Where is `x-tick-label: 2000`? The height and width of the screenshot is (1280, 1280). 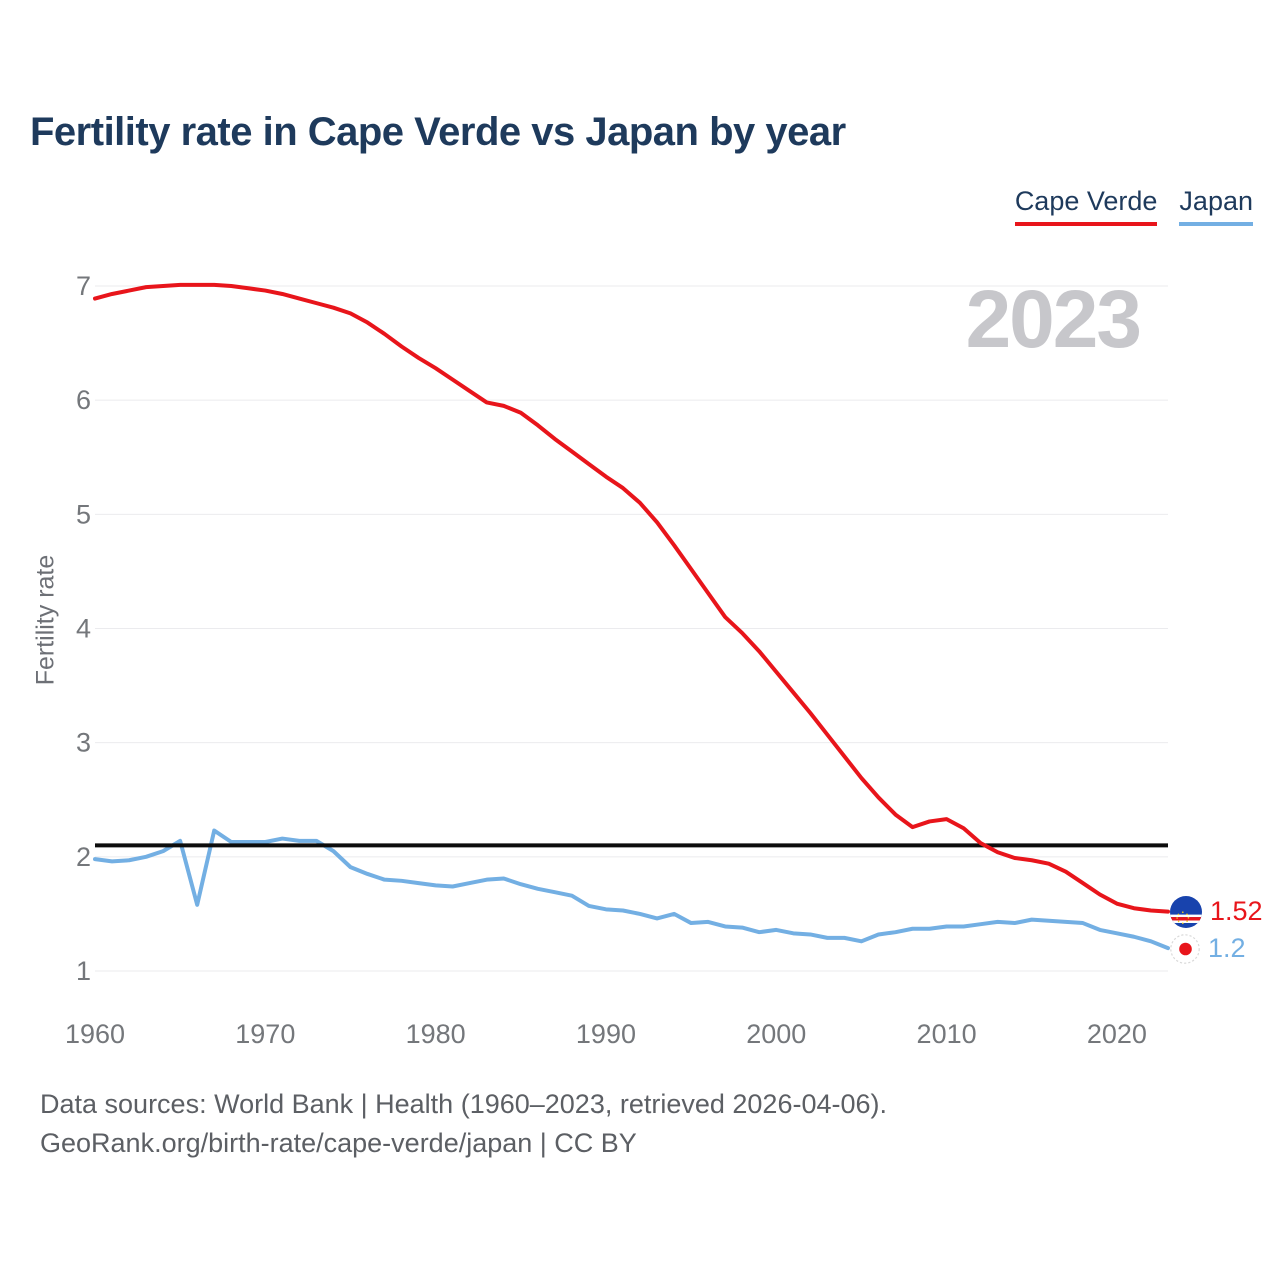
x-tick-label: 2000 is located at coordinates (776, 1034).